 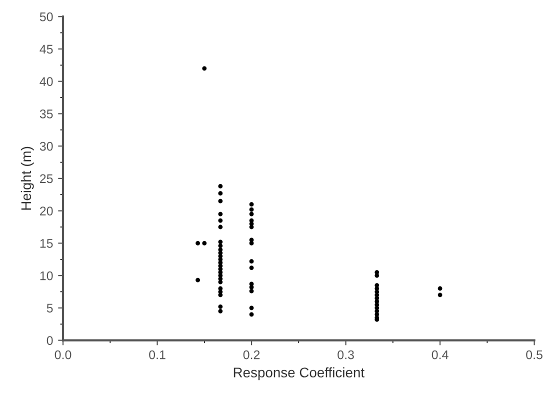 What do you see at coordinates (49, 308) in the screenshot?
I see `y-tick-label: 5` at bounding box center [49, 308].